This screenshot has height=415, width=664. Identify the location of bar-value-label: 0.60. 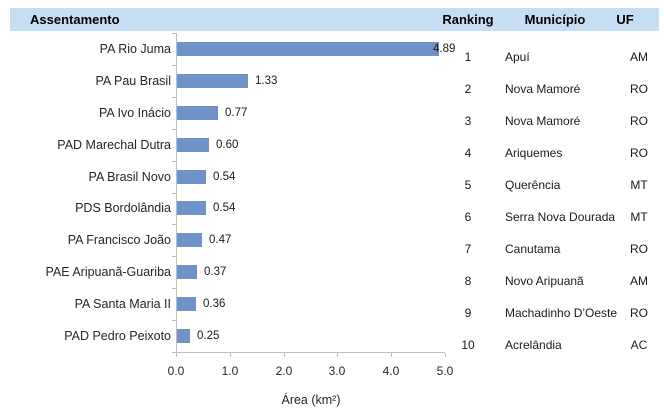
(227, 145).